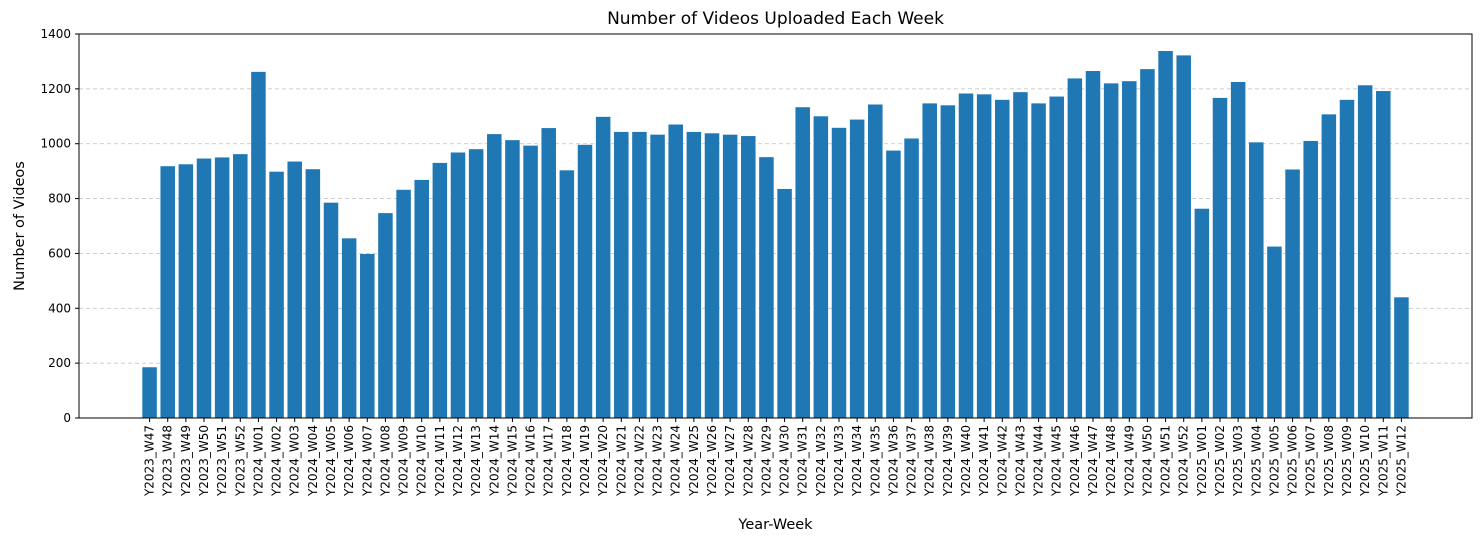  Describe the element at coordinates (1256, 461) in the screenshot. I see `x-tick-label: Y2025_W04` at that location.